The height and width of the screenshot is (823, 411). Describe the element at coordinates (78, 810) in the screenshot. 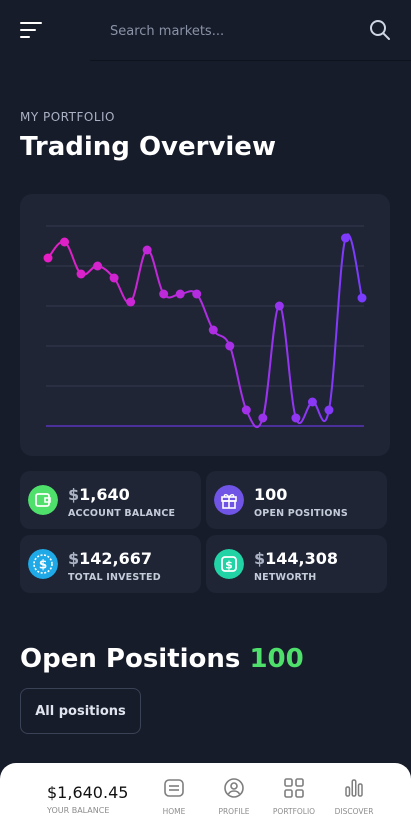

I see `balance-label: YOUR BALANCE` at that location.